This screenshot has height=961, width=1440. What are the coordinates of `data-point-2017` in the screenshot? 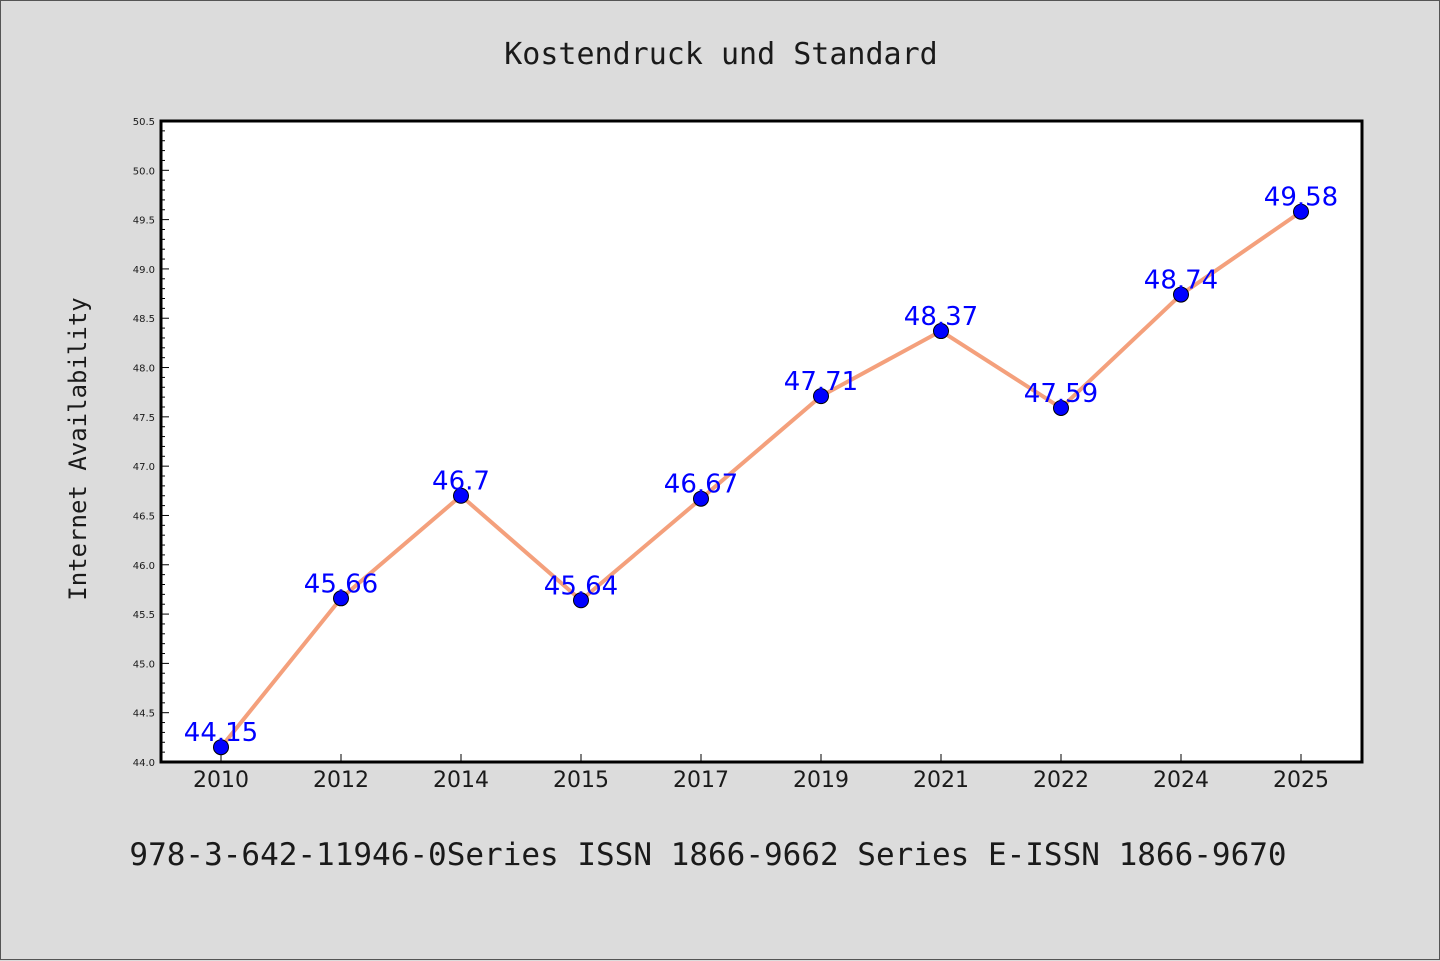 It's located at (701, 498).